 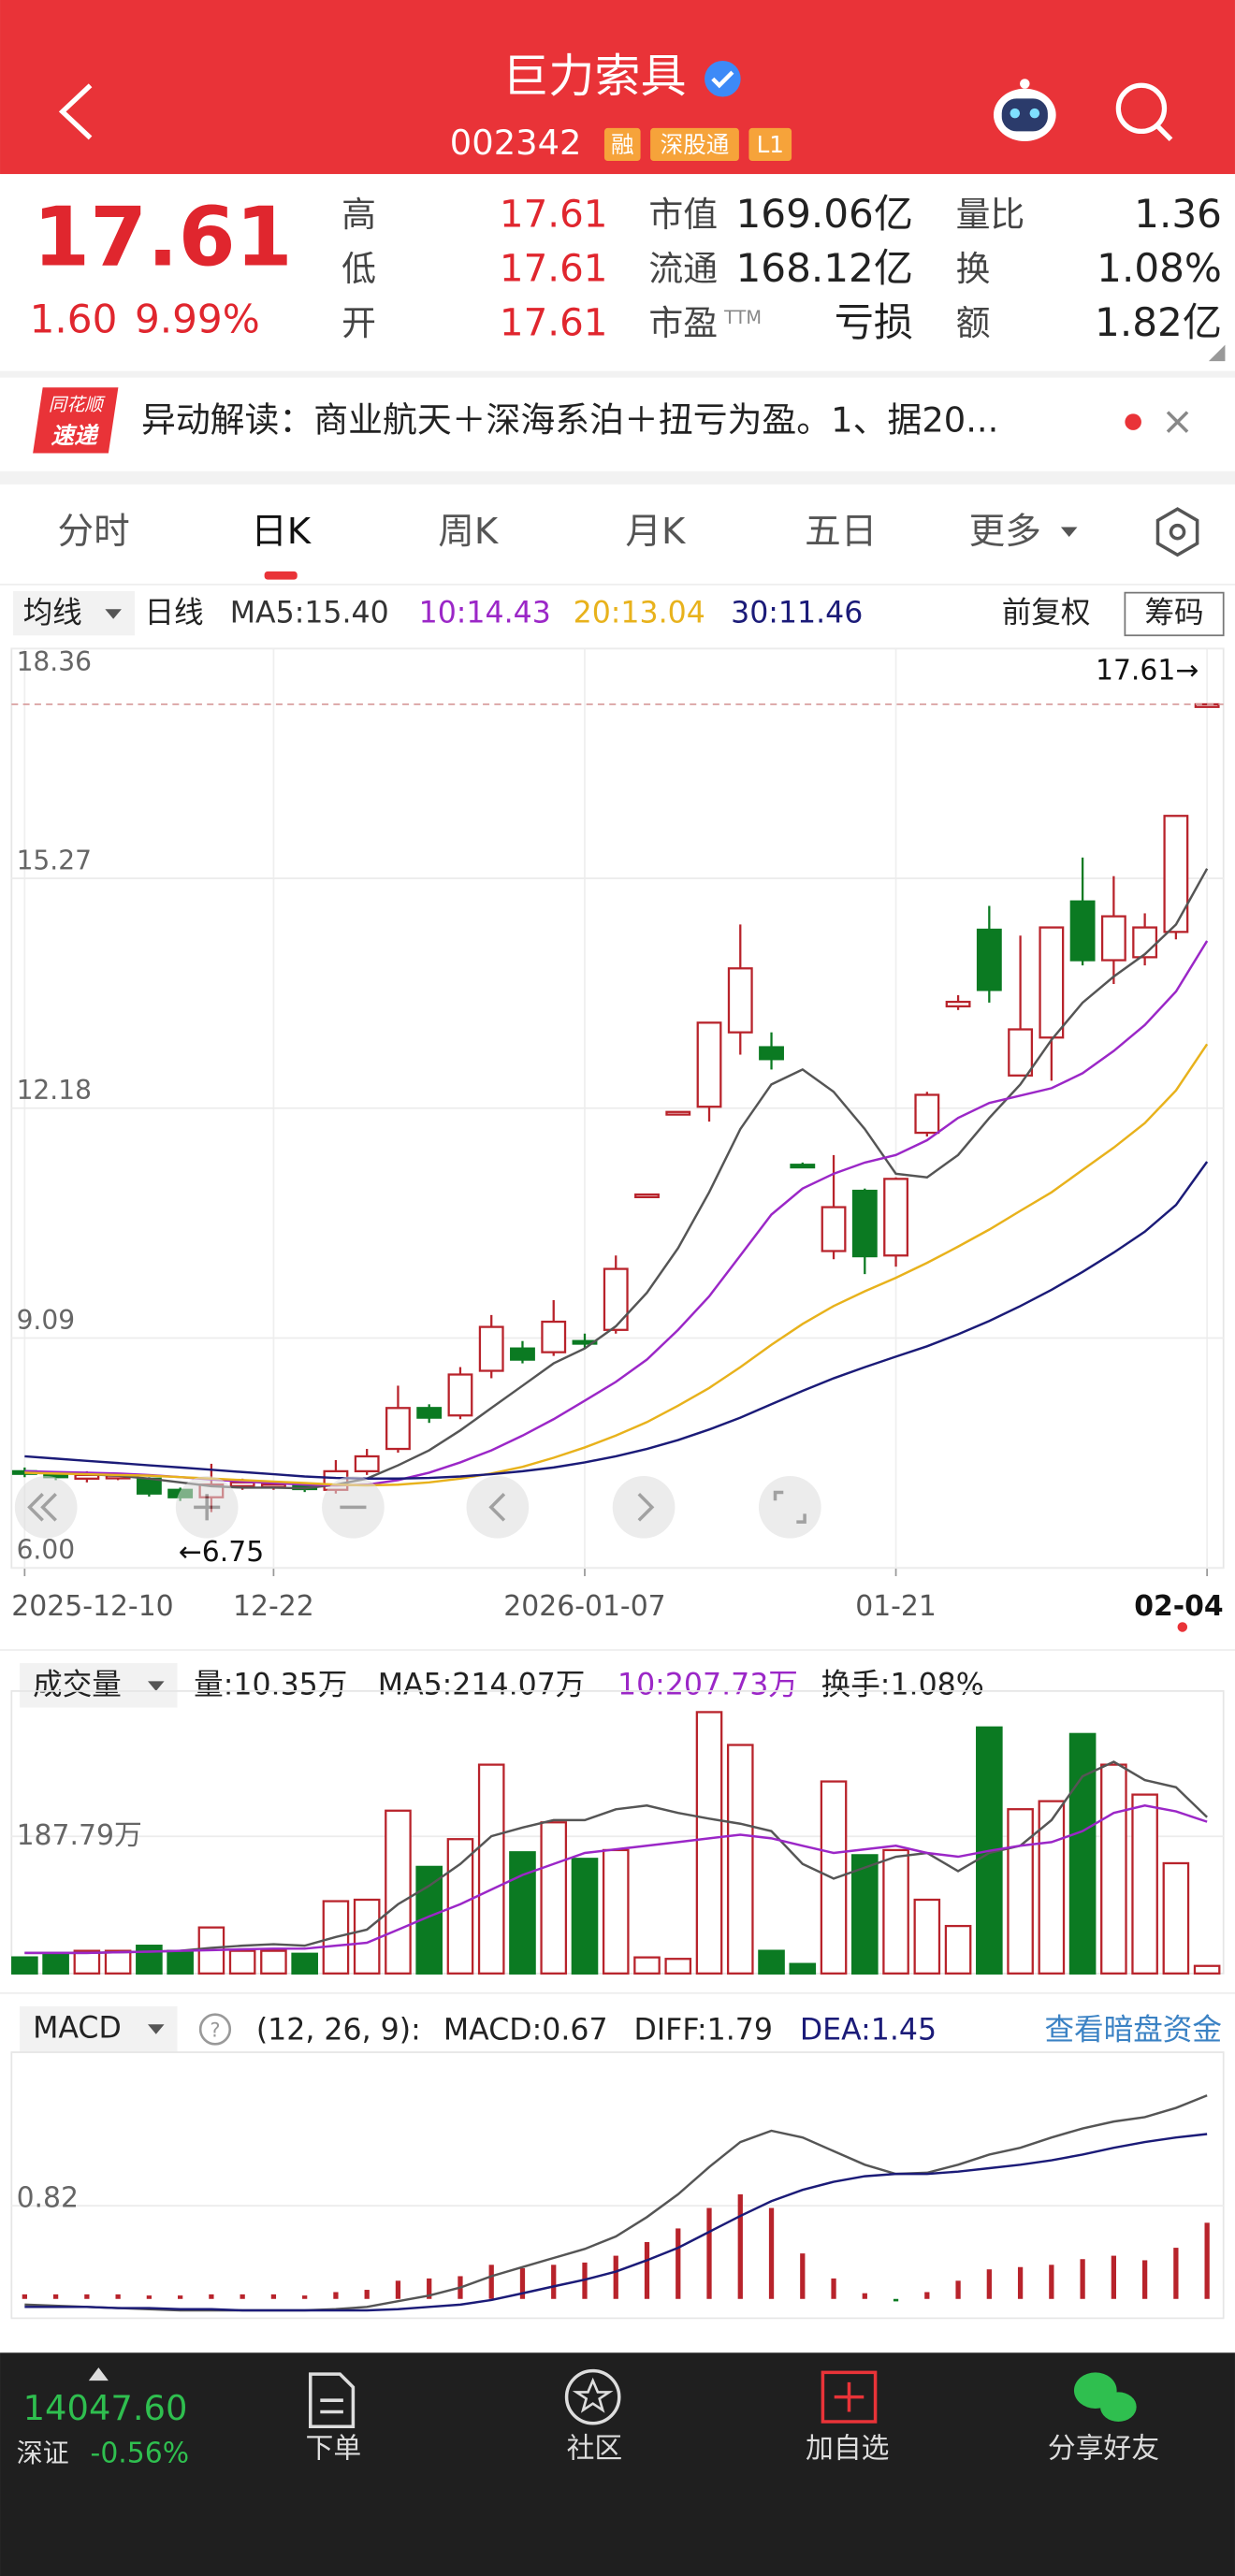 I want to click on nav-prev, so click(x=498, y=1507).